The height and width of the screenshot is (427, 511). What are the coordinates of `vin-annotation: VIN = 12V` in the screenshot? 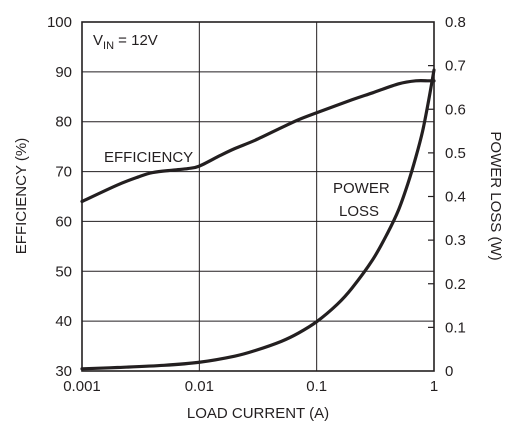 It's located at (125, 42).